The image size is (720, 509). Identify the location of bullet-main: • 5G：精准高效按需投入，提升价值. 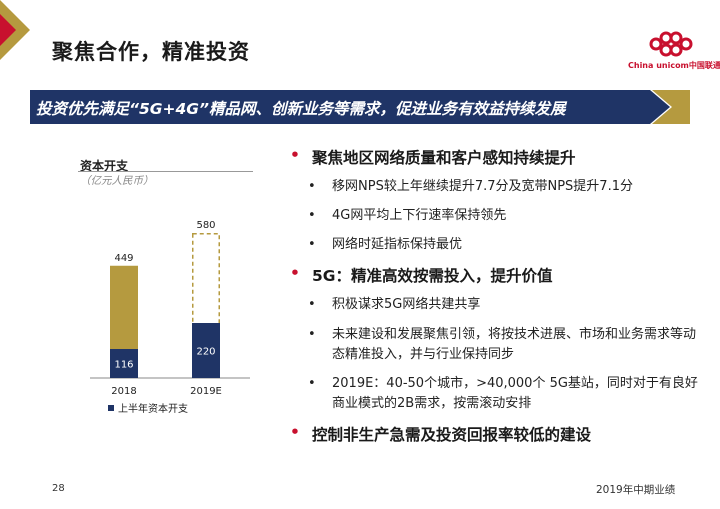
(495, 275).